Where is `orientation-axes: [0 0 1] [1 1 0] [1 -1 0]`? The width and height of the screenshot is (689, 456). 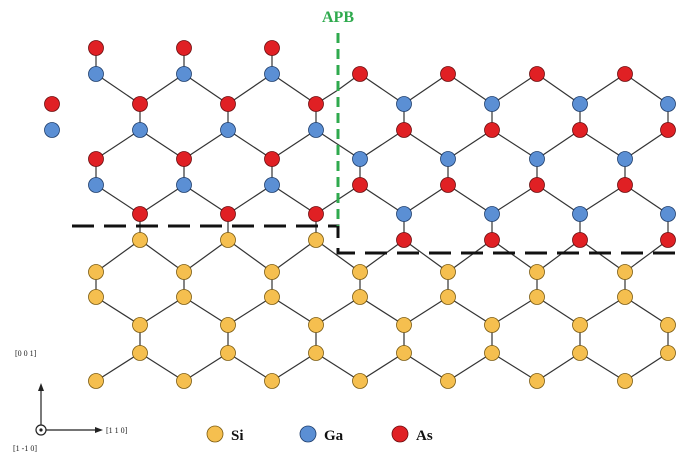 orientation-axes: [0 0 1] [1 1 0] [1 -1 0] is located at coordinates (70, 401).